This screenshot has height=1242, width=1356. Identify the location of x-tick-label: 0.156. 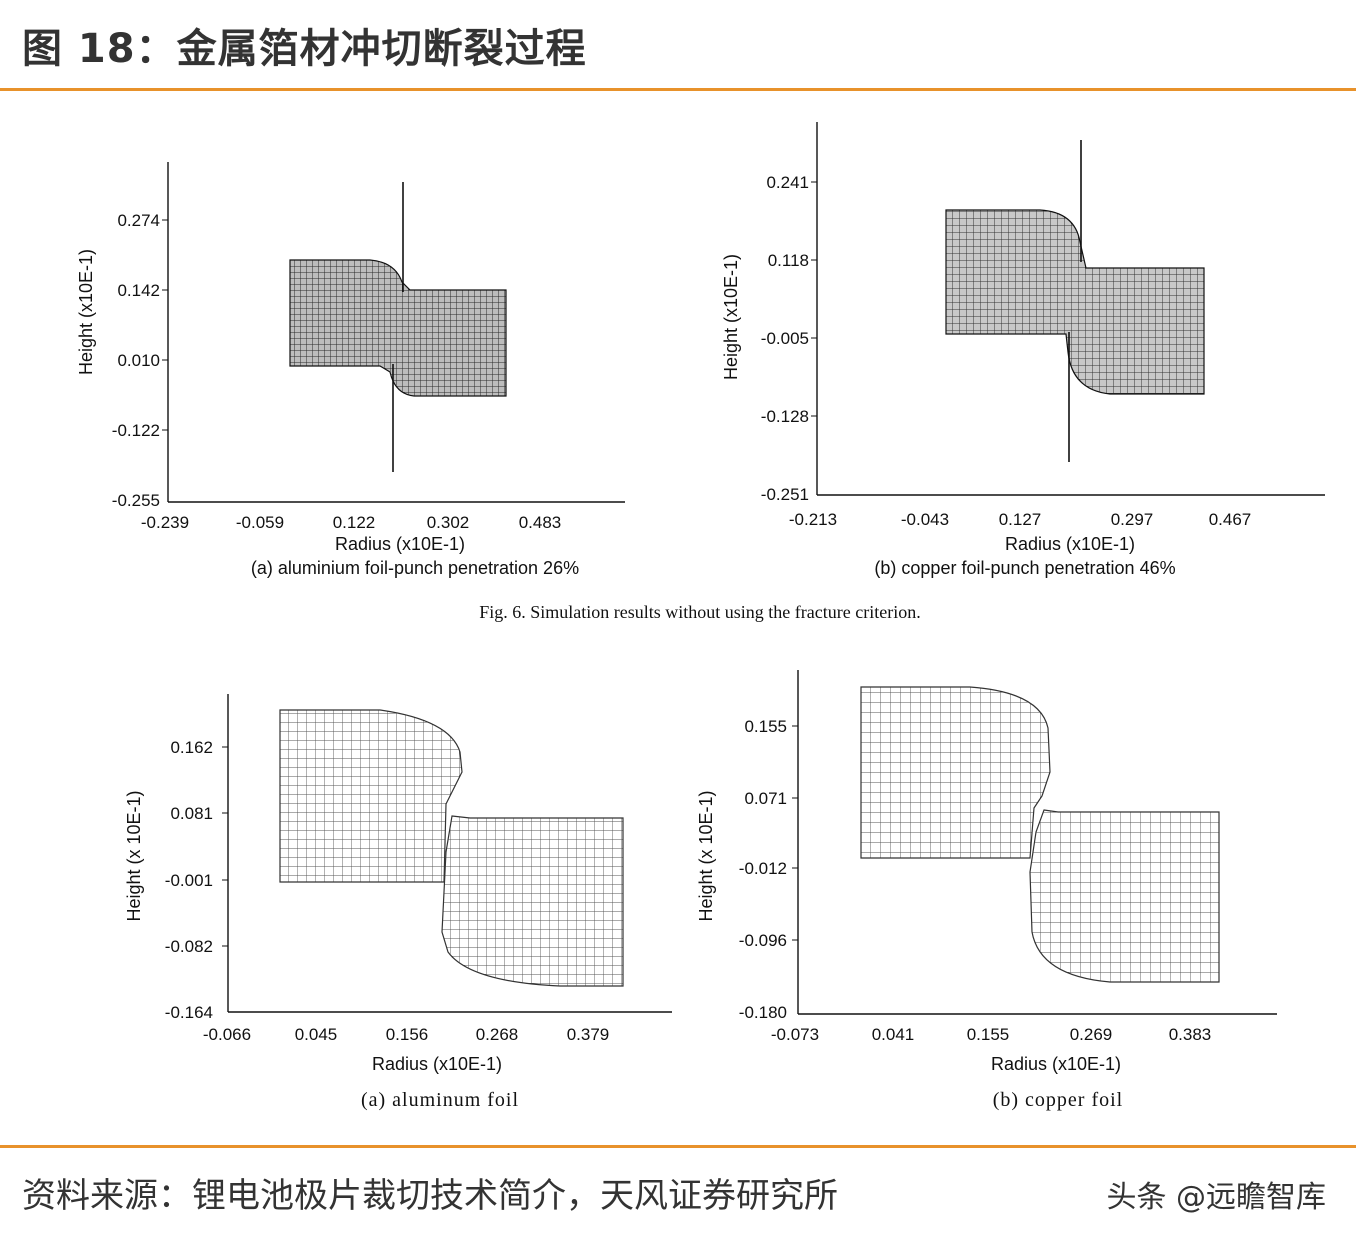
(407, 1034).